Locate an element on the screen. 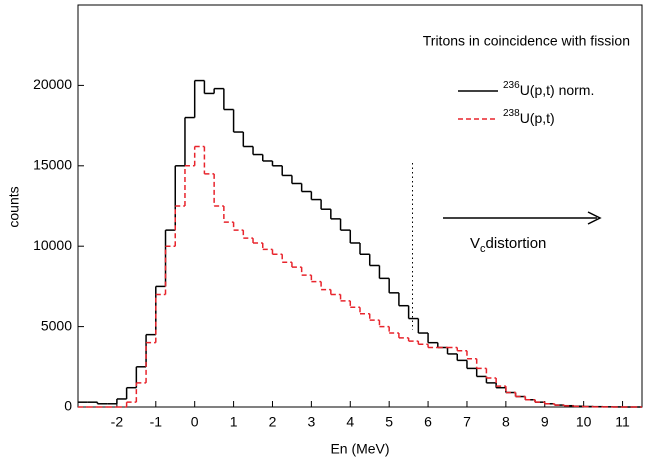  x-tick-label: 5 is located at coordinates (389, 422).